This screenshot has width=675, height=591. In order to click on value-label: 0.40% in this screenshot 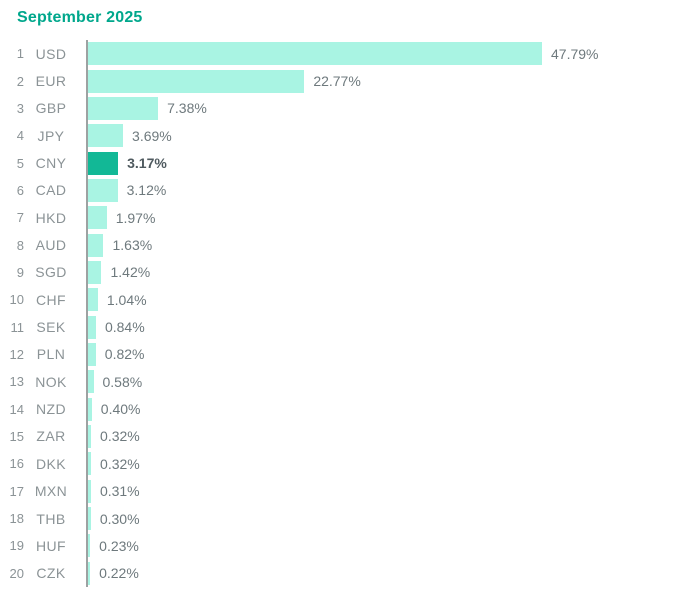, I will do `click(120, 409)`.